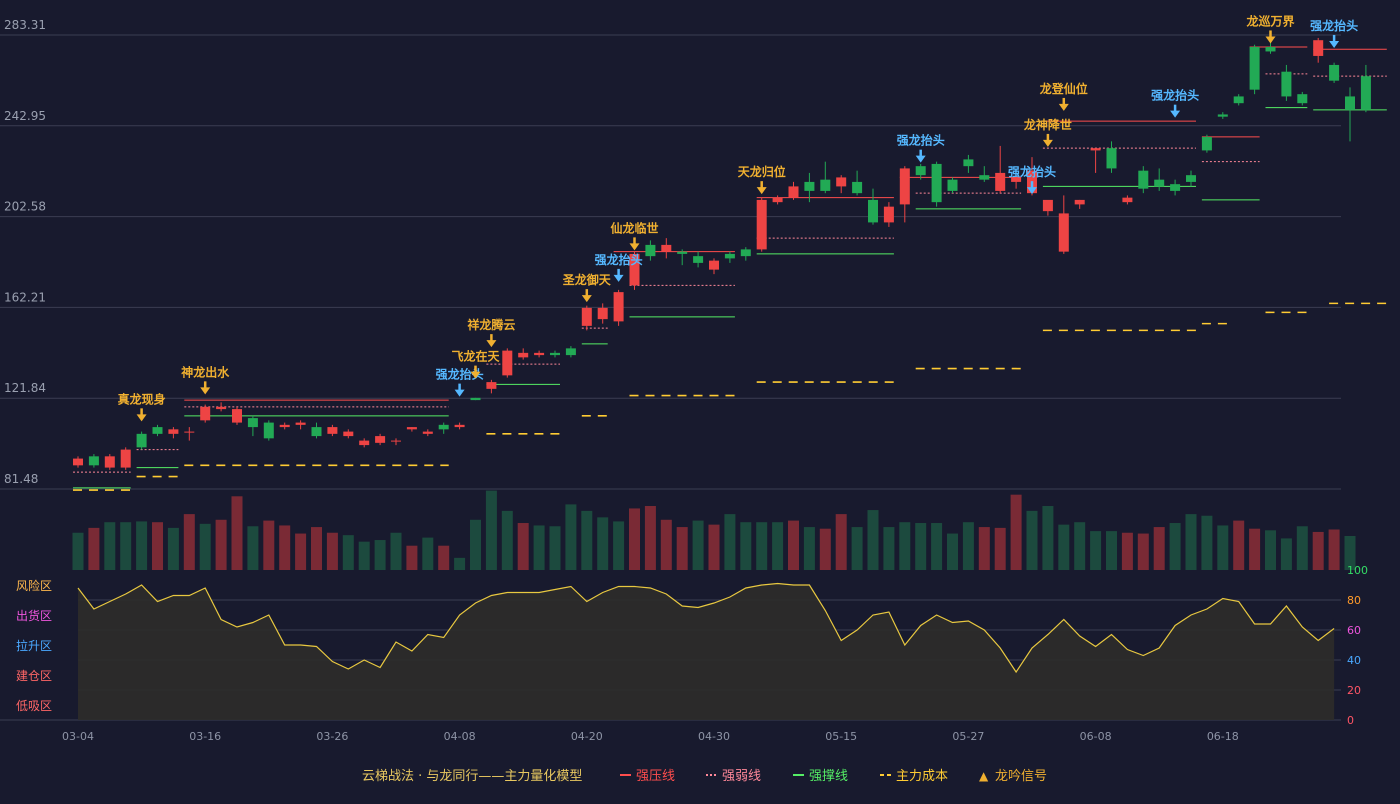 Image resolution: width=1400 pixels, height=804 pixels. I want to click on x-tick-label: 06-18, so click(1223, 736).